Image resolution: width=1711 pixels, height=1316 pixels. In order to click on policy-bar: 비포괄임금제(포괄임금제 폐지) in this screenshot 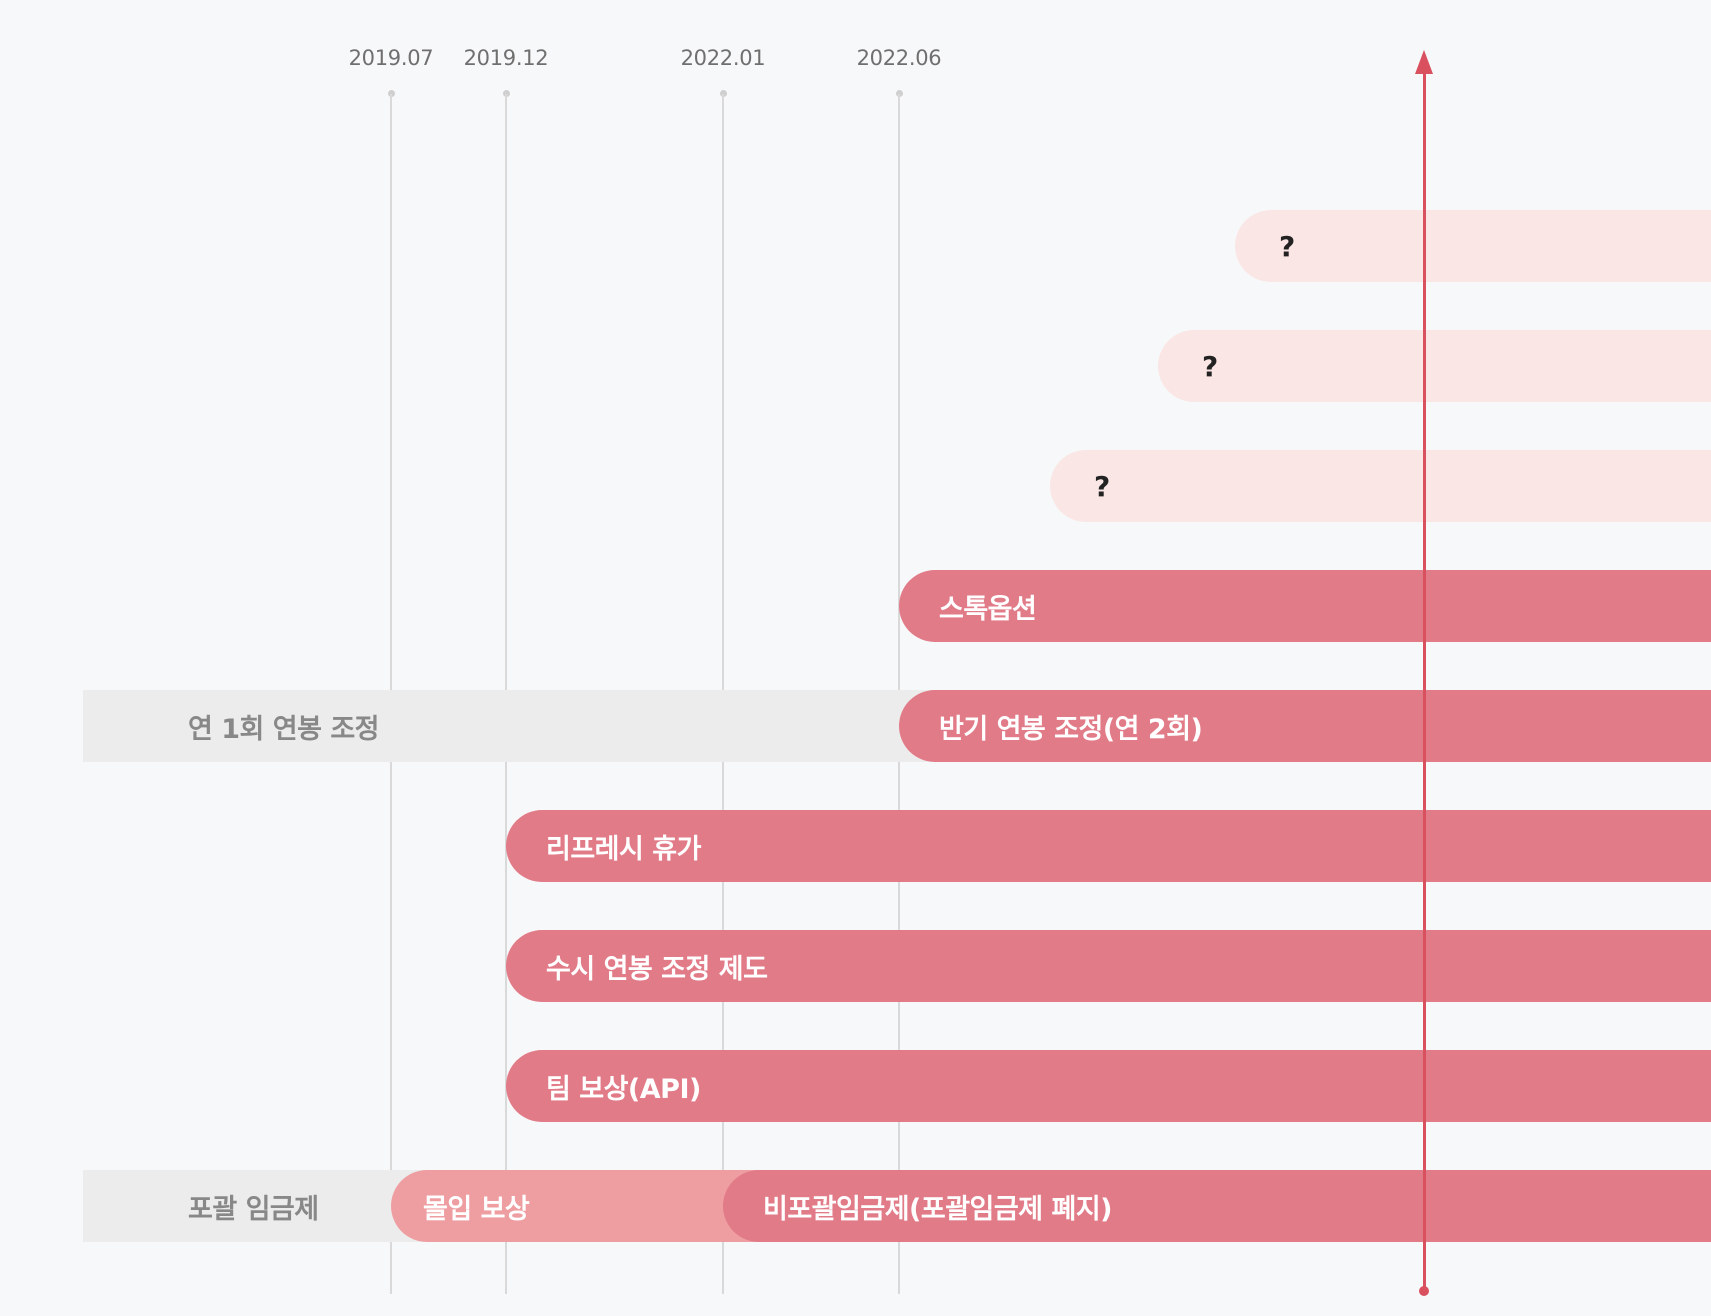, I will do `click(1217, 1206)`.